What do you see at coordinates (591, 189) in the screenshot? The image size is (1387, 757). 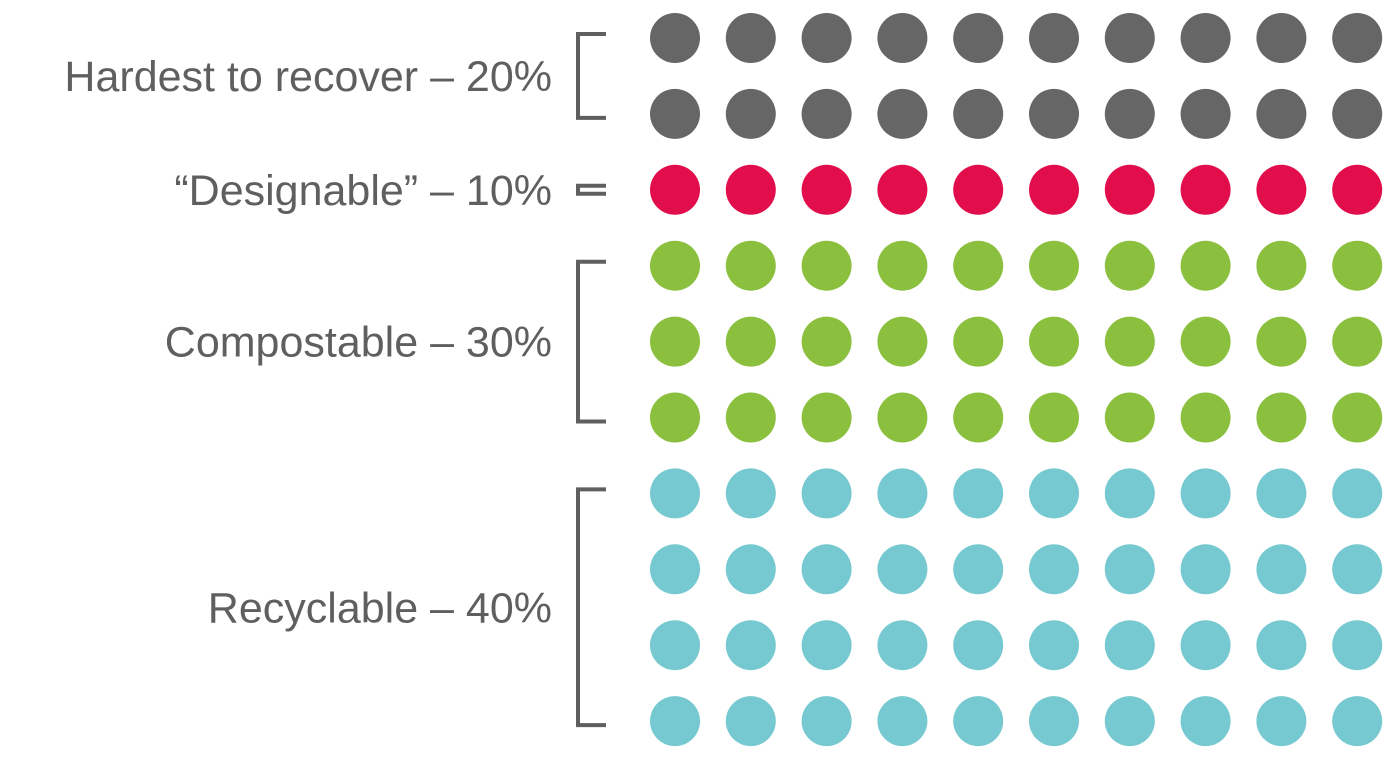 I see `designable-bracket` at bounding box center [591, 189].